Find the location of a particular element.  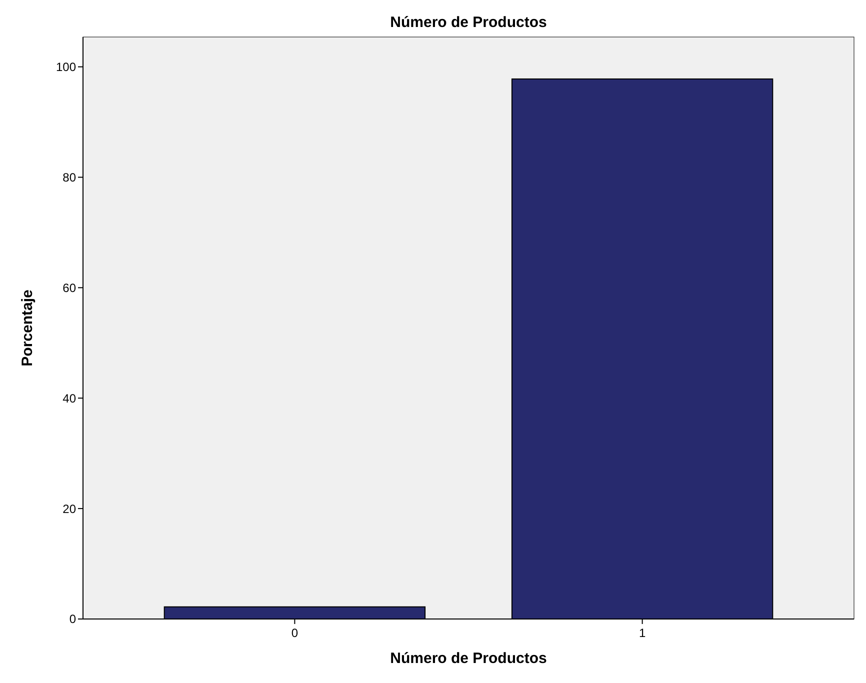

x-axis-title: Número de Productos is located at coordinates (468, 658).